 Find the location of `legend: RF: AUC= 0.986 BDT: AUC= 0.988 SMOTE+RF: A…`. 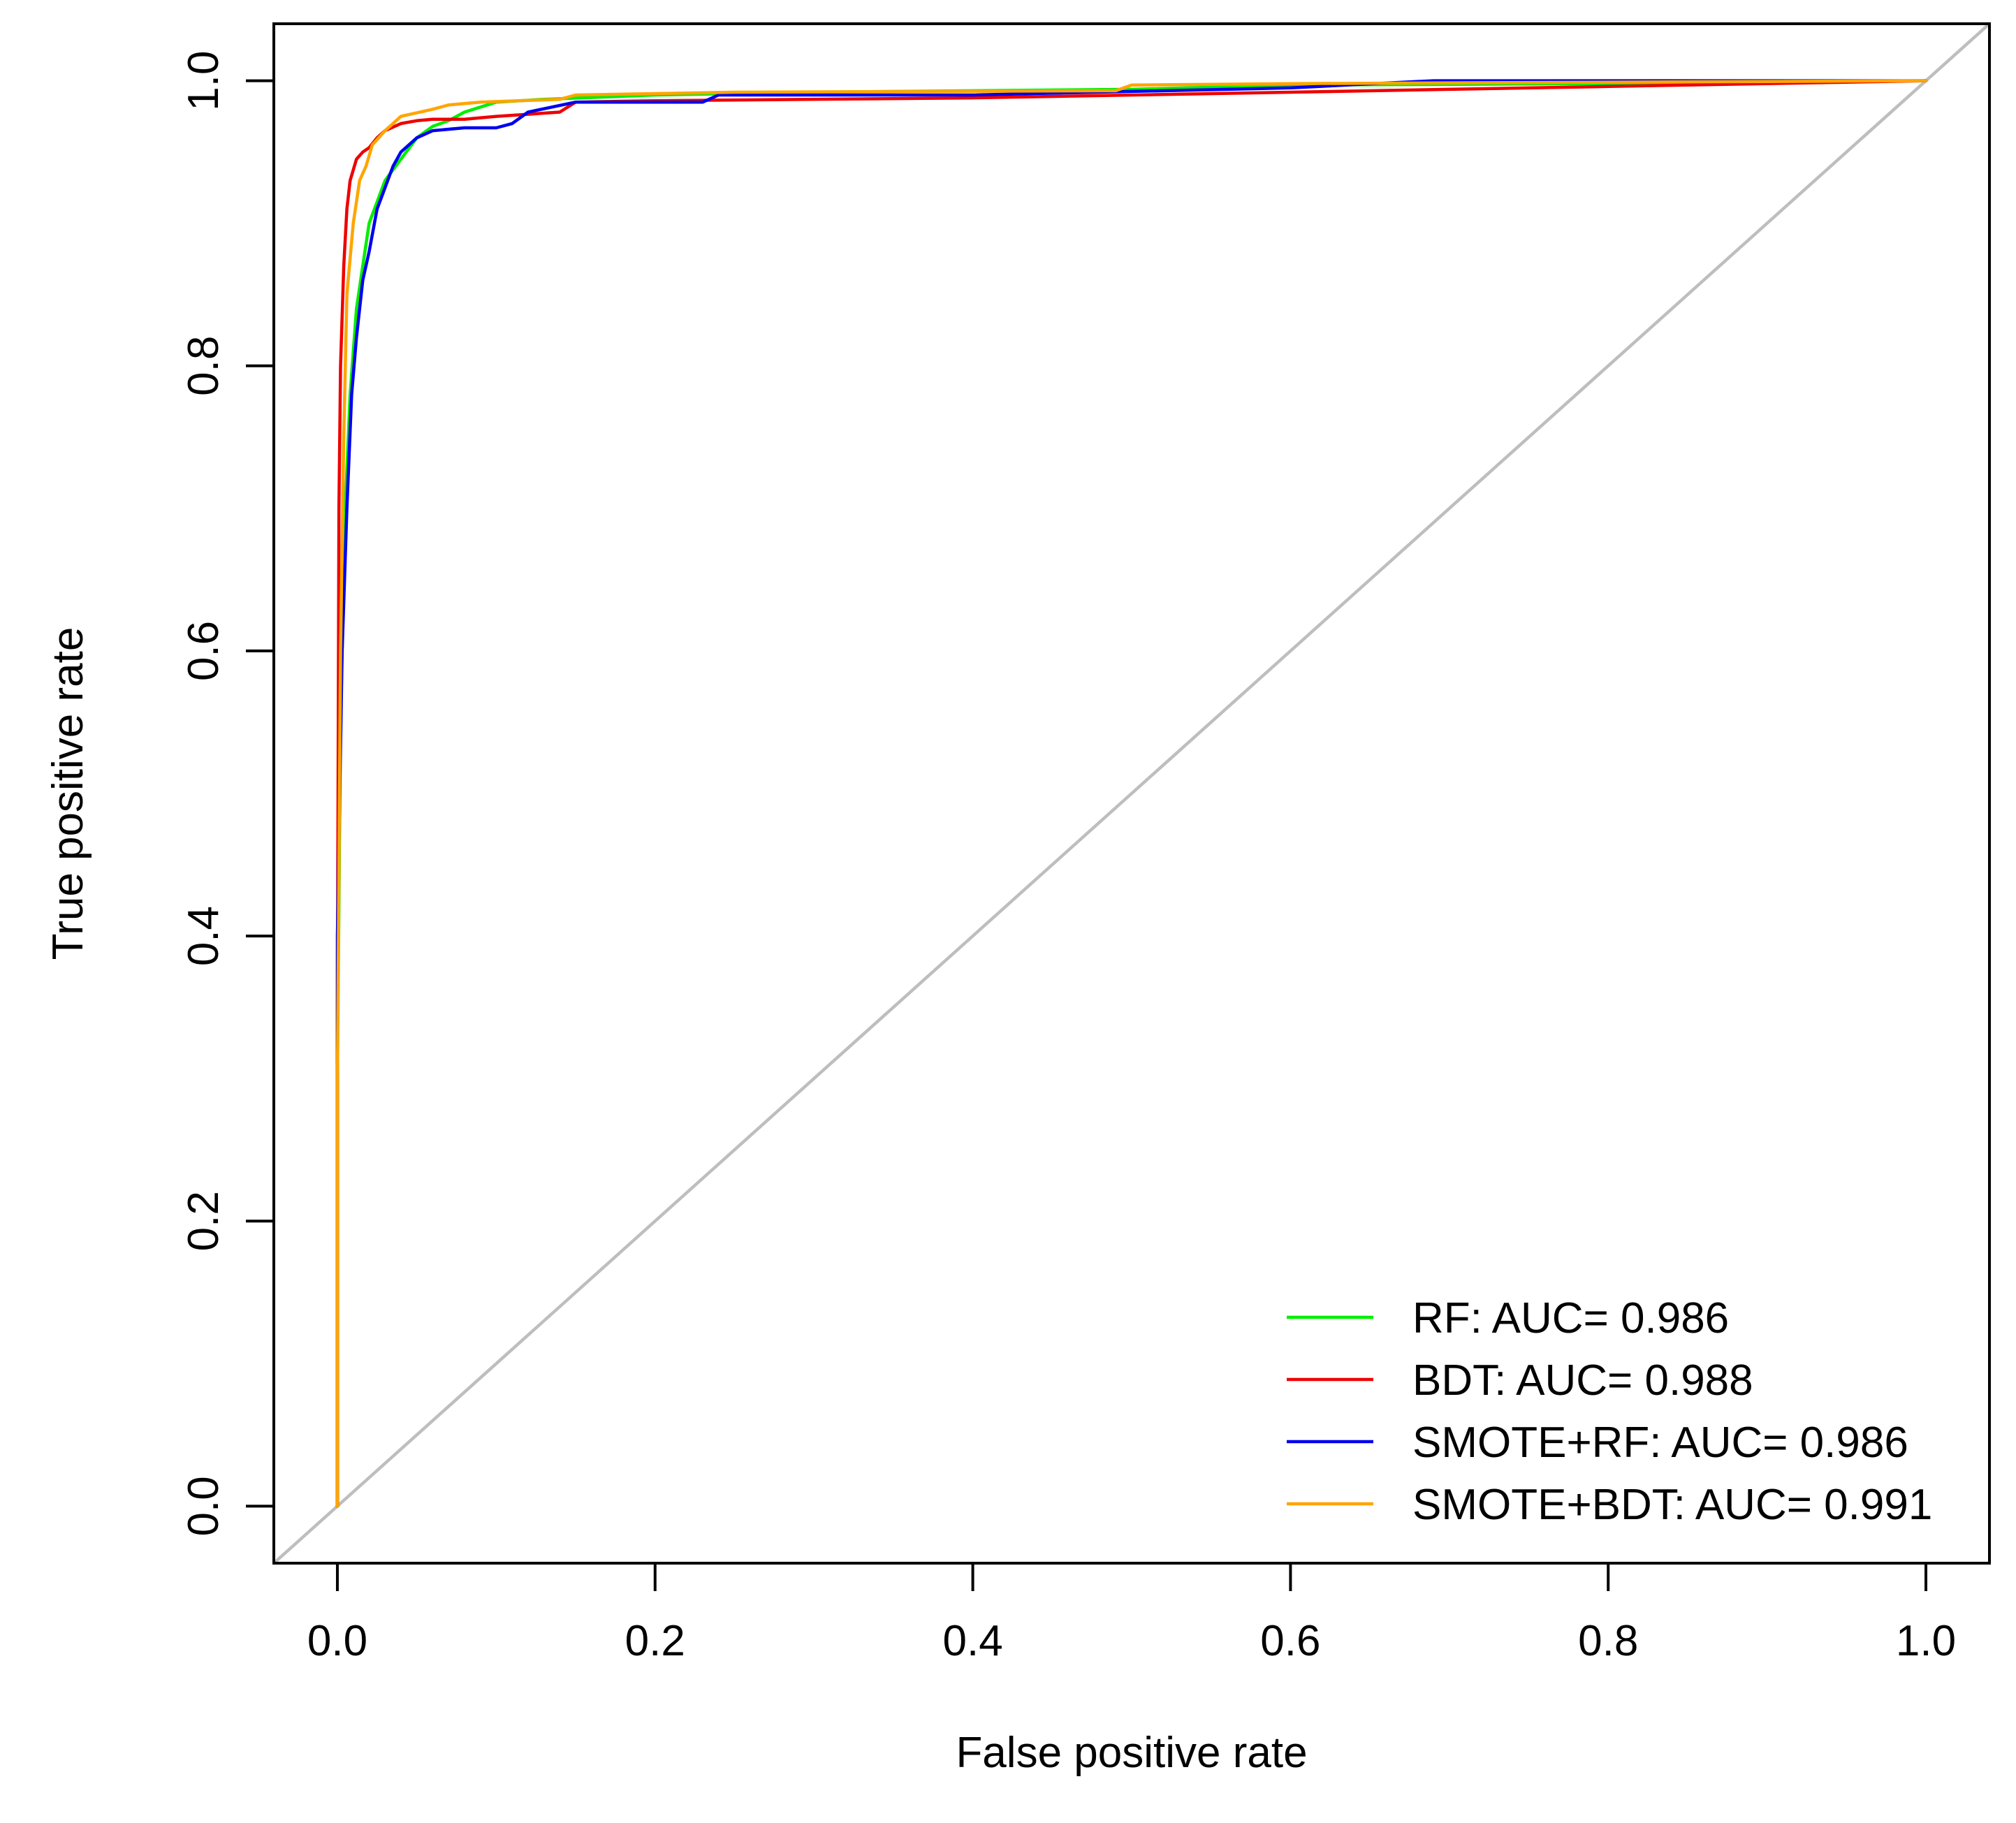

legend: RF: AUC= 0.986 BDT: AUC= 0.988 SMOTE+RF: A… is located at coordinates (1610, 1411).